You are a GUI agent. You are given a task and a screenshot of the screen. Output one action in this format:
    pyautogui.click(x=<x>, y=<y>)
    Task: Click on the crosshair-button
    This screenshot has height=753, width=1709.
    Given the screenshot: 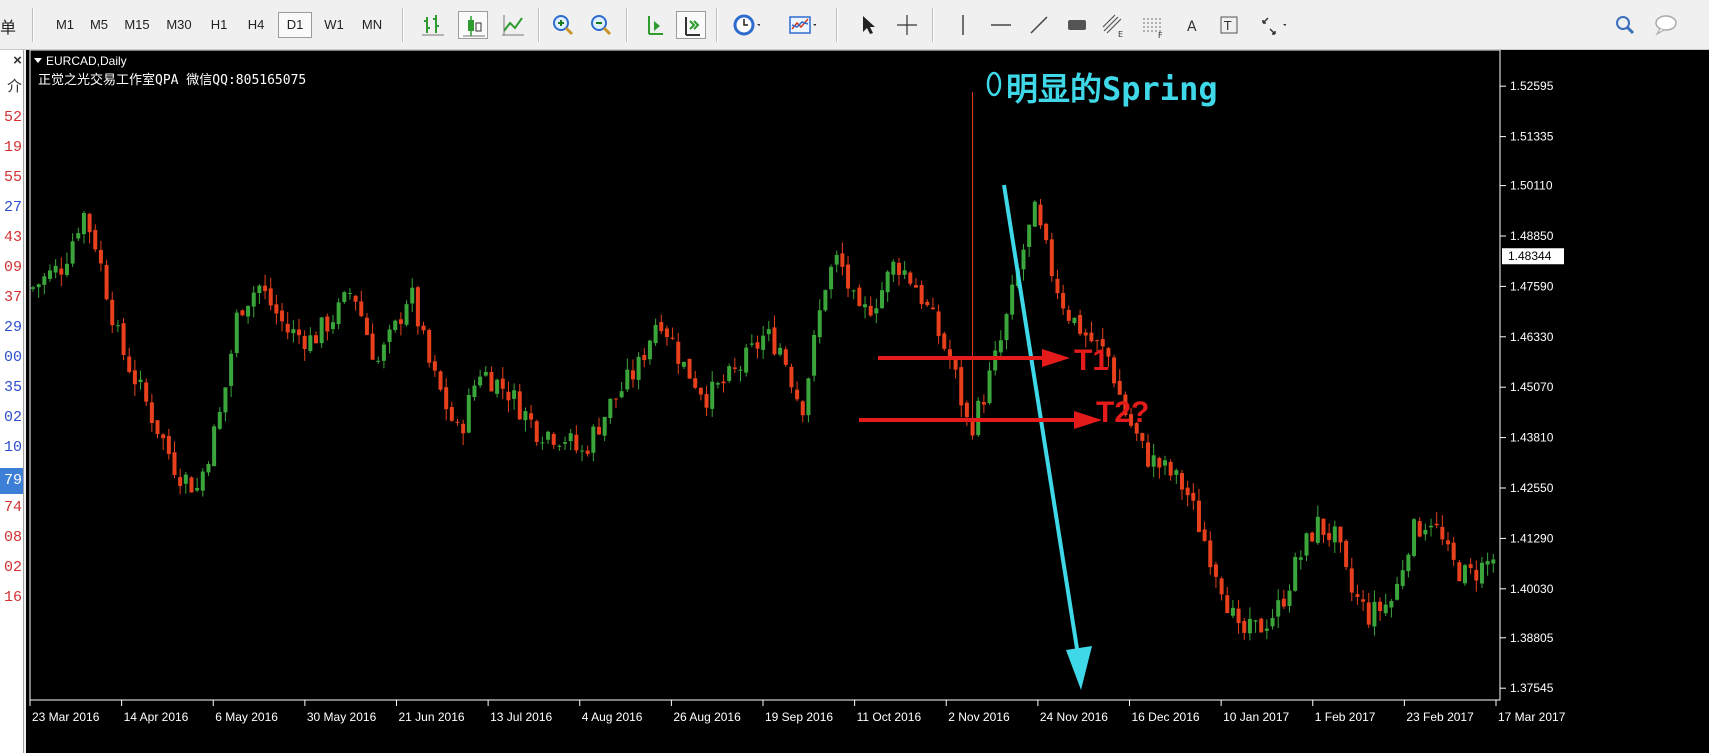 What is the action you would take?
    pyautogui.click(x=907, y=25)
    